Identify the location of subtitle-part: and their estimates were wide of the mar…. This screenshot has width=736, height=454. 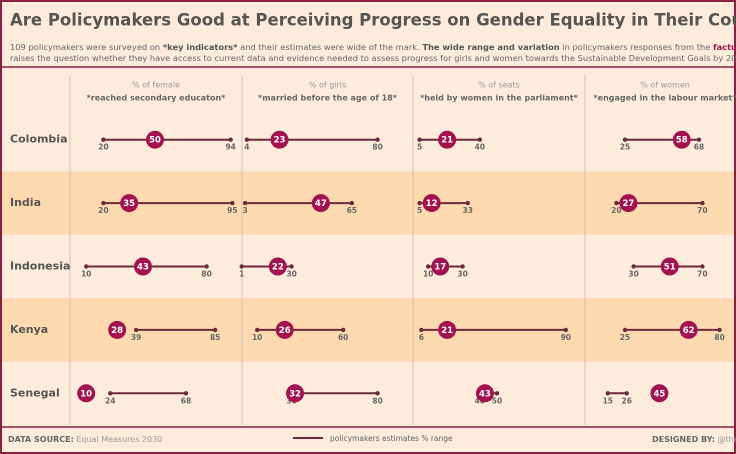
(329, 47).